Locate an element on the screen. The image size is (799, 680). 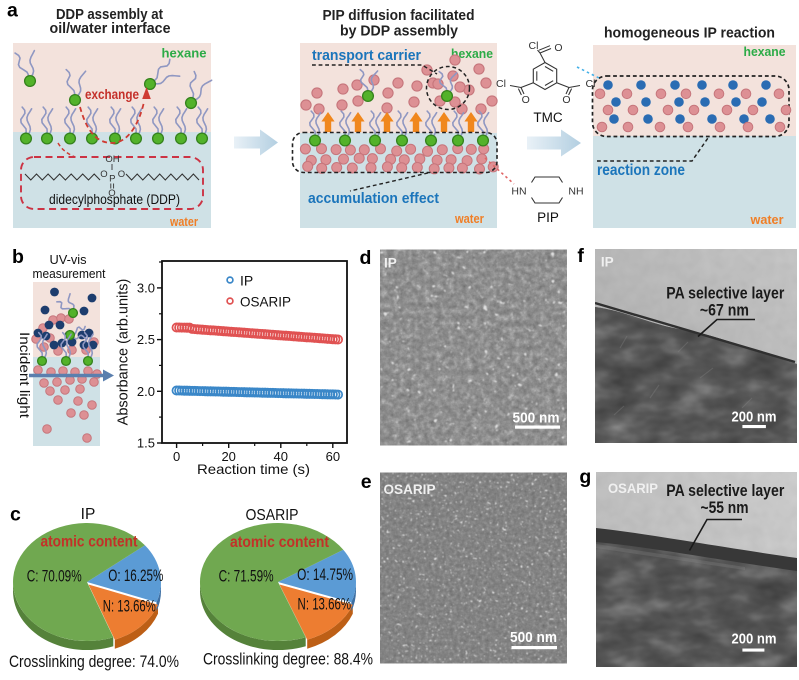
svg-text: 2.5 is located at coordinates (146, 339).